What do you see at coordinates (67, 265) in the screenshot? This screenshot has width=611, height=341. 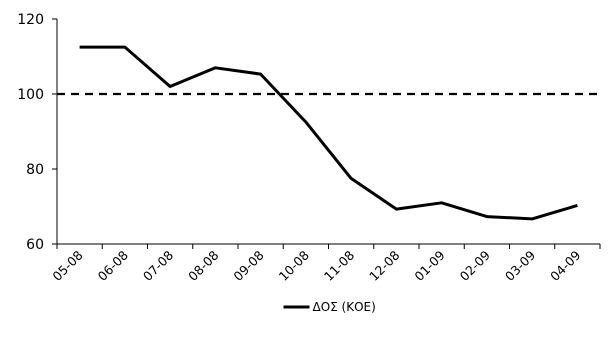 I see `x-tick-label: 05-08` at bounding box center [67, 265].